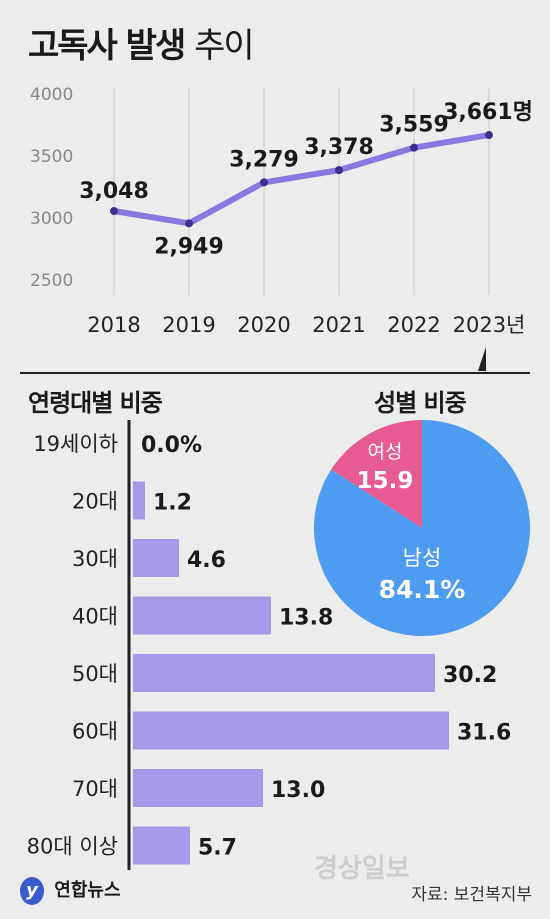 This screenshot has height=919, width=550. What do you see at coordinates (263, 325) in the screenshot?
I see `x-tick-label: 2020` at bounding box center [263, 325].